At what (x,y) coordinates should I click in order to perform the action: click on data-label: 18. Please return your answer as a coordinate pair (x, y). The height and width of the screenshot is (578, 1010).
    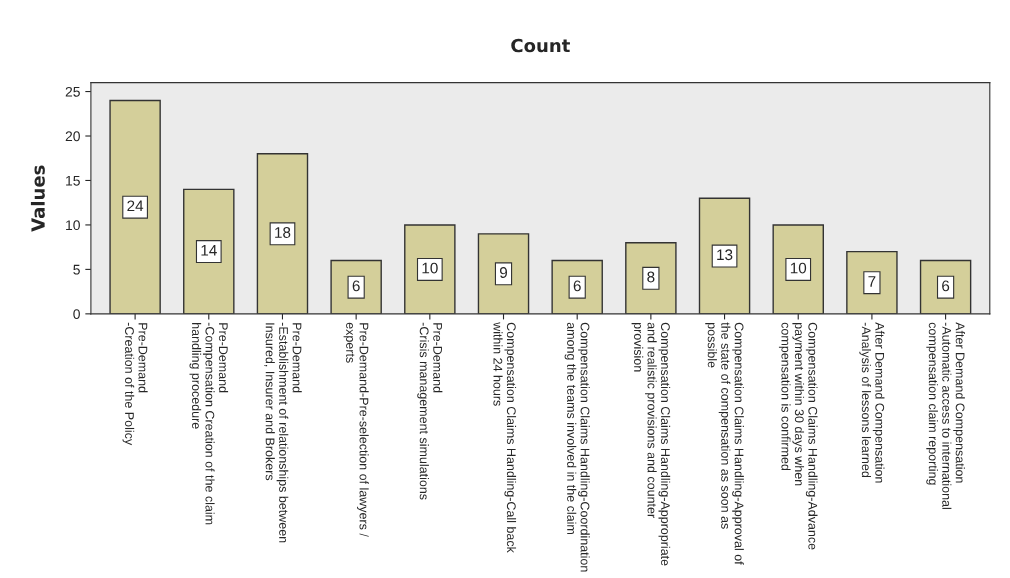
    Looking at the image, I should click on (283, 232).